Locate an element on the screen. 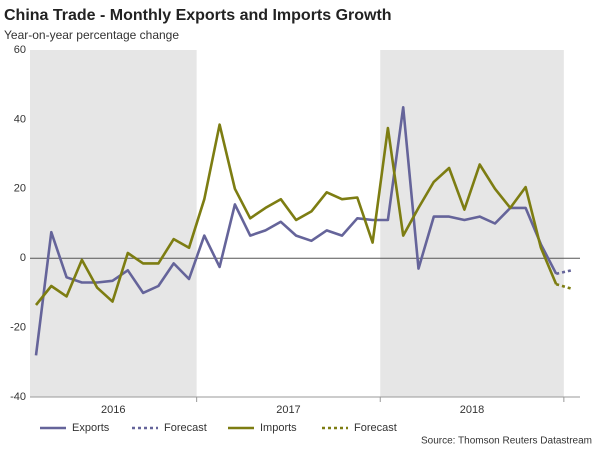 The image size is (600, 450). x-tick-label: 2018 is located at coordinates (472, 410).